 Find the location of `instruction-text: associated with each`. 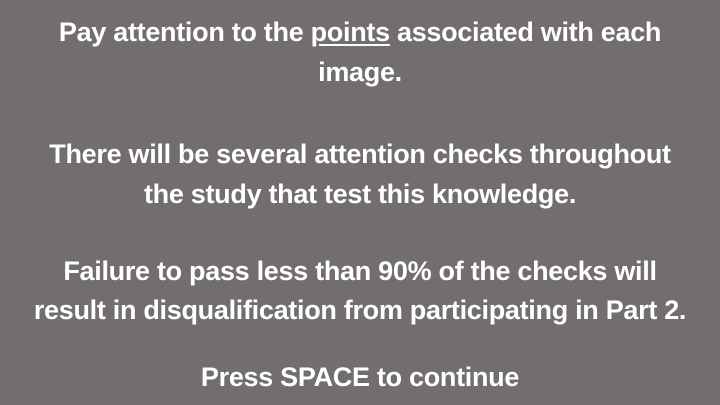

instruction-text: associated with each is located at coordinates (525, 32).